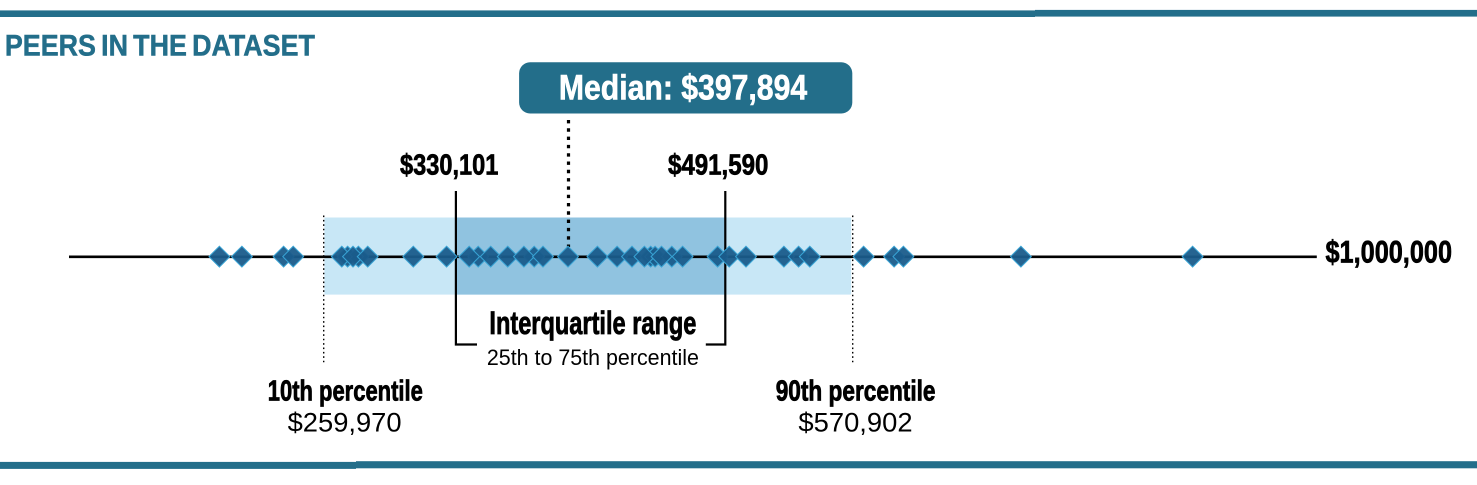 The image size is (1477, 485). What do you see at coordinates (592, 323) in the screenshot?
I see `svg-text: Interquartile range` at bounding box center [592, 323].